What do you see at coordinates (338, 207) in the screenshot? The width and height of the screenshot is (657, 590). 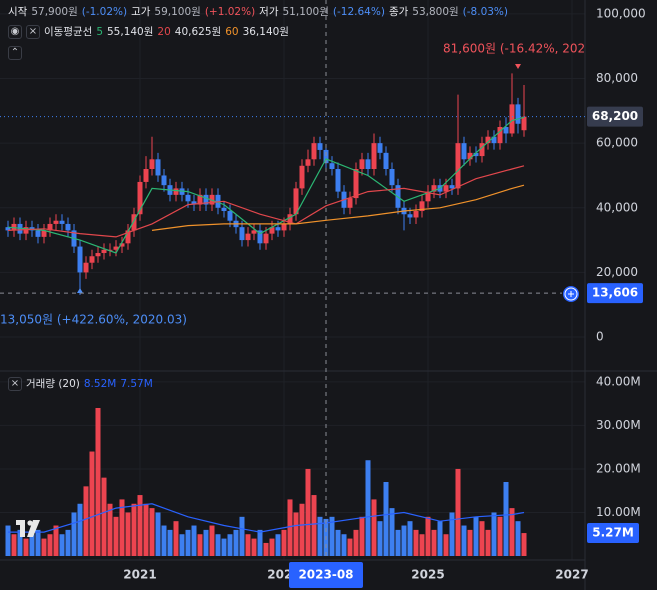 I see `ma-line` at bounding box center [338, 207].